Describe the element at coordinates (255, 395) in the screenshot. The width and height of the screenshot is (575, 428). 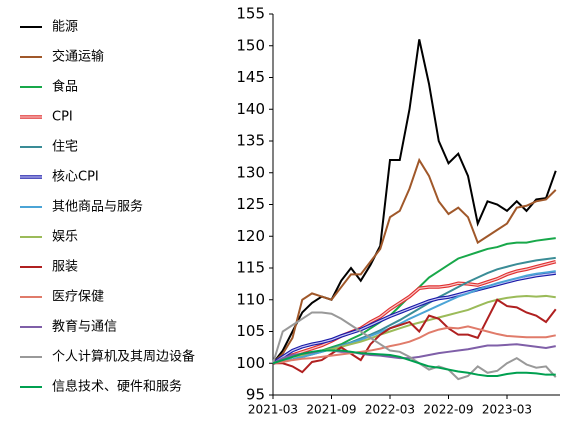
I see `y-tick-label: 95` at that location.